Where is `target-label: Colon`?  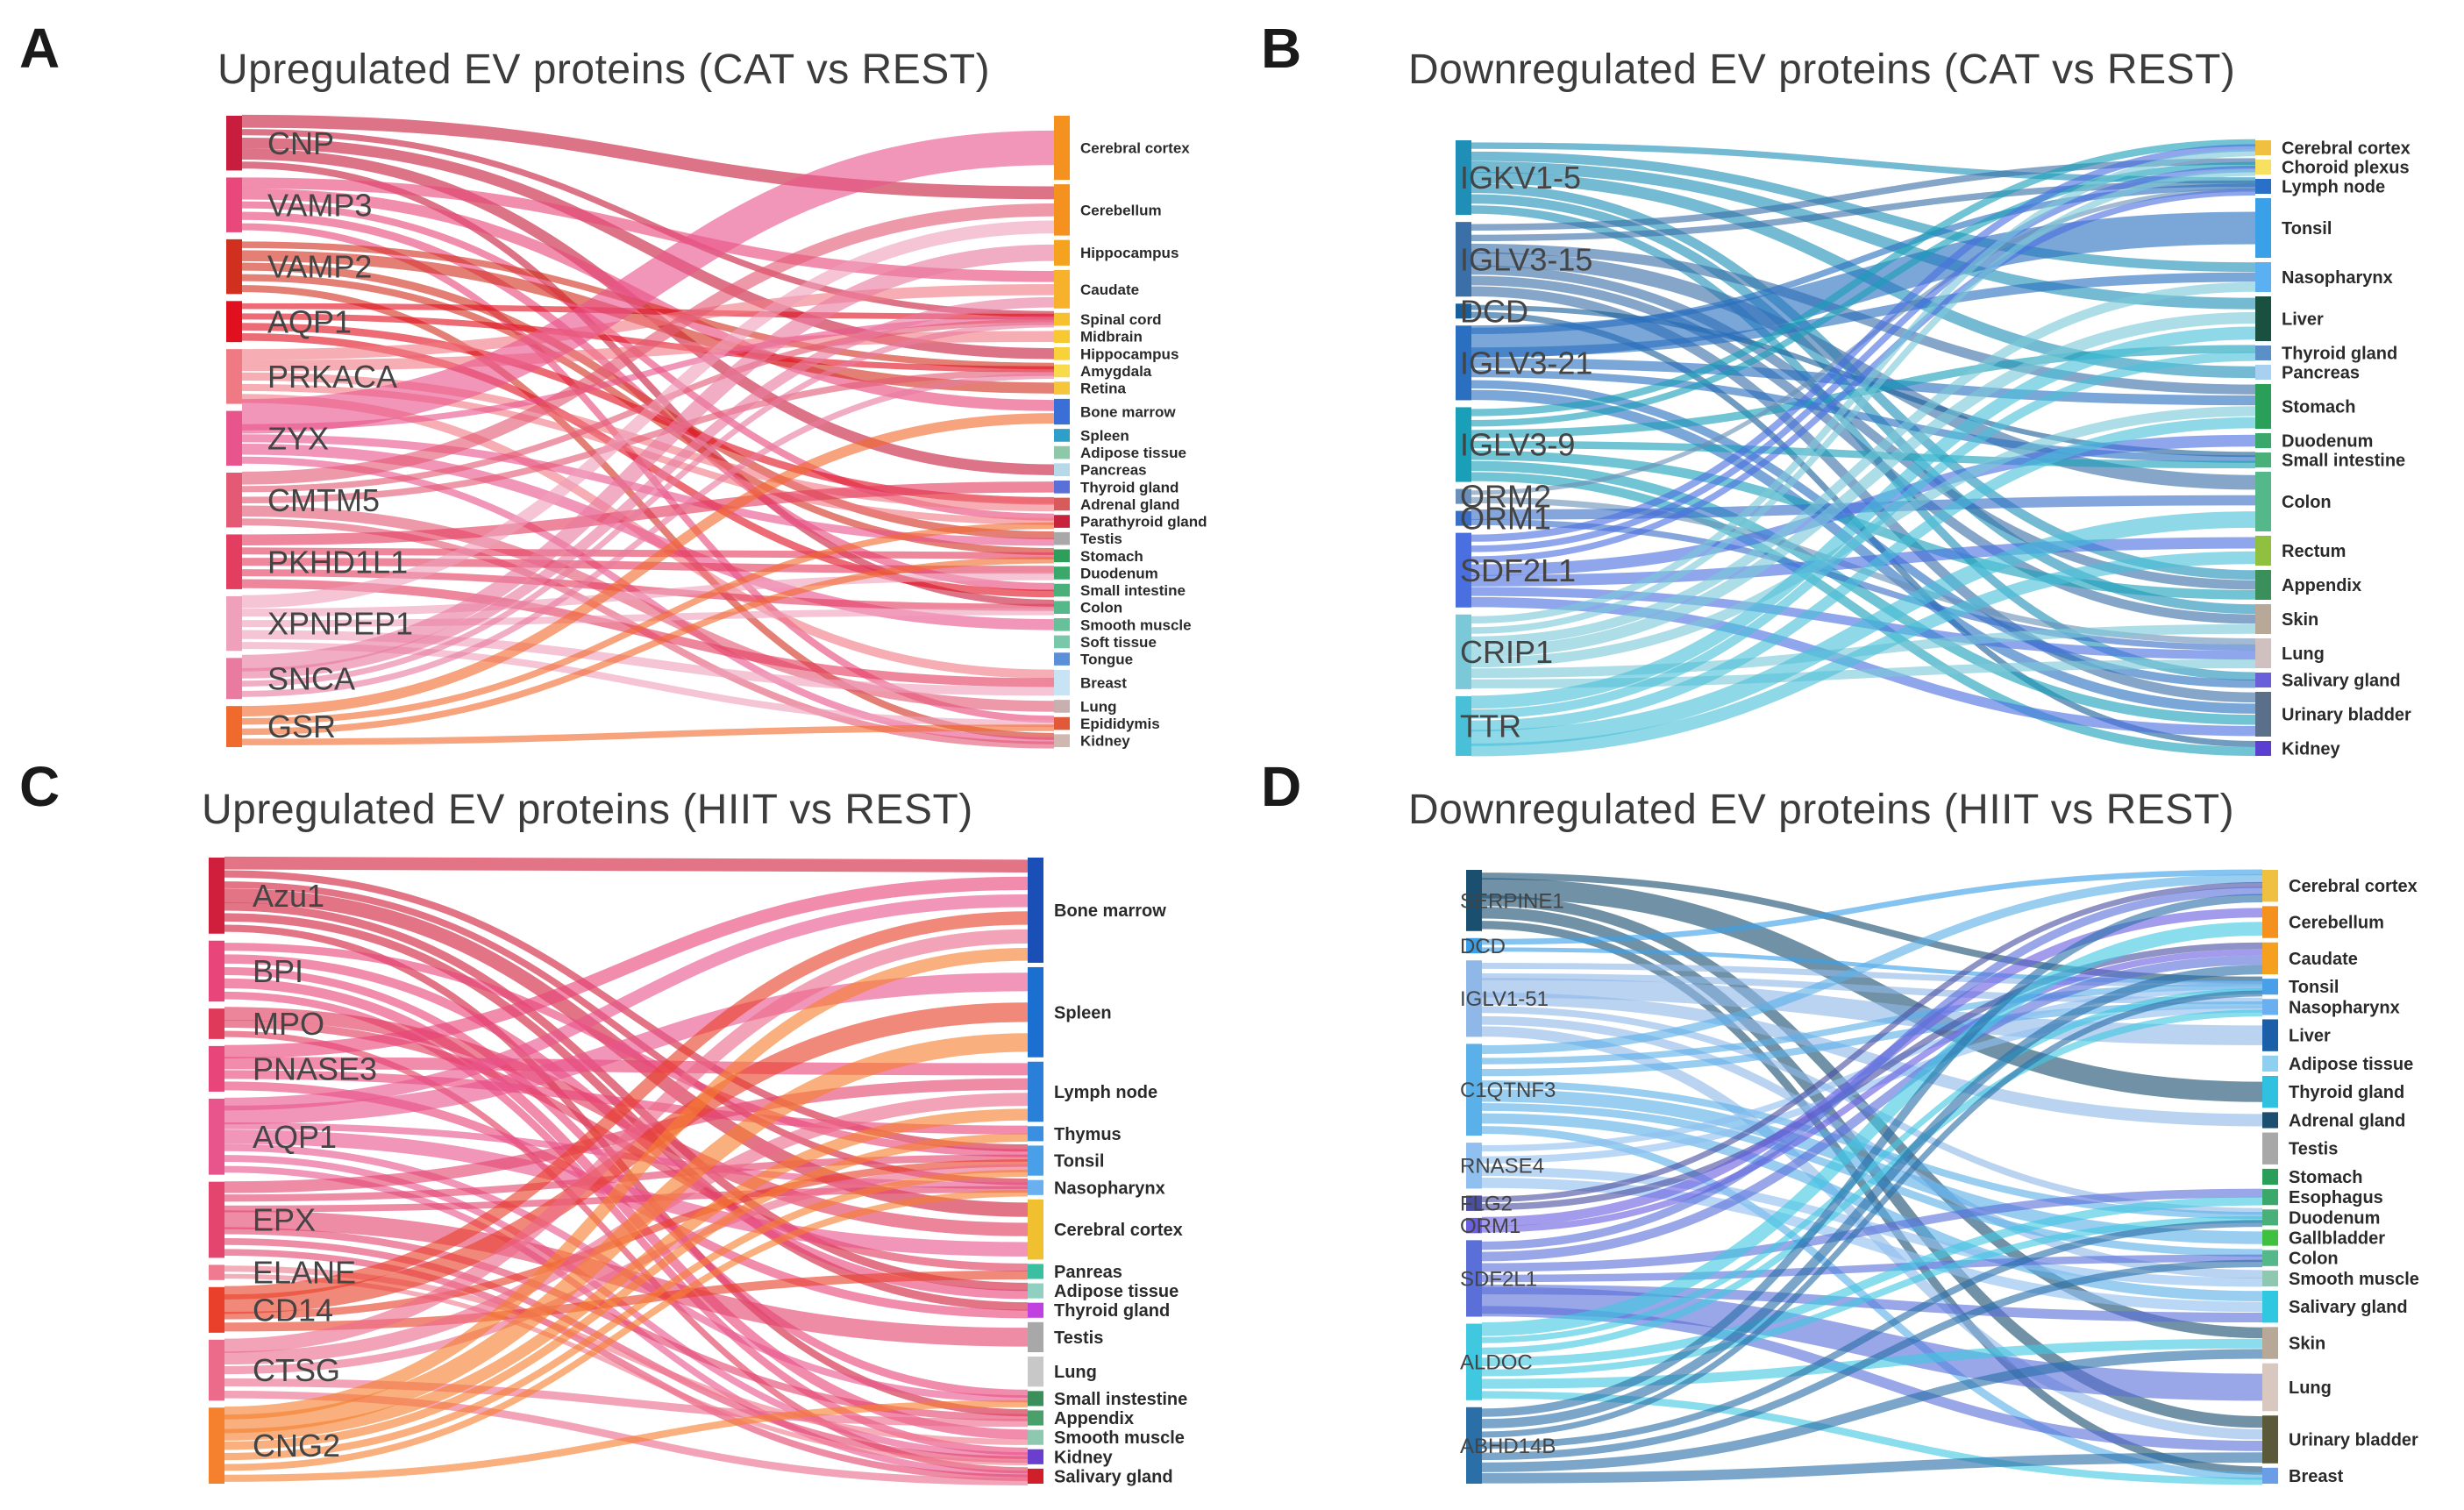 target-label: Colon is located at coordinates (1101, 608).